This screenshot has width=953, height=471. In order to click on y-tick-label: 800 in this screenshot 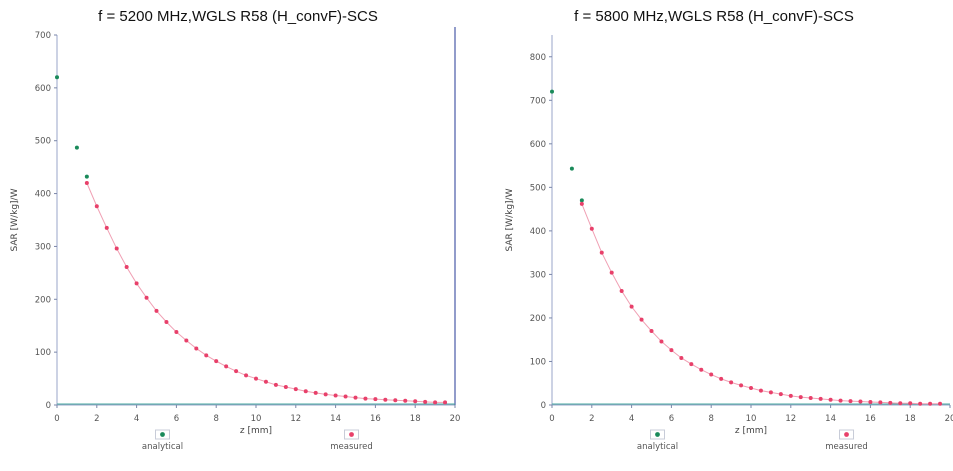, I will do `click(538, 58)`.